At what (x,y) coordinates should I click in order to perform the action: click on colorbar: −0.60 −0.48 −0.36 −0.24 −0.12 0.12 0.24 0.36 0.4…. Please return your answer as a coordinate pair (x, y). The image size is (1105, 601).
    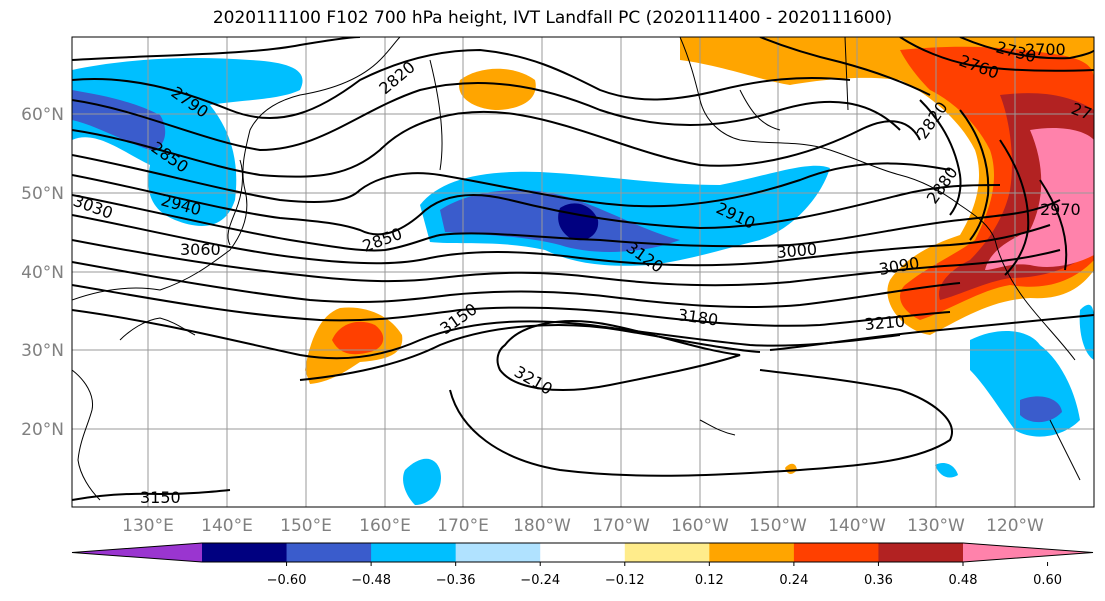
    Looking at the image, I should click on (582, 565).